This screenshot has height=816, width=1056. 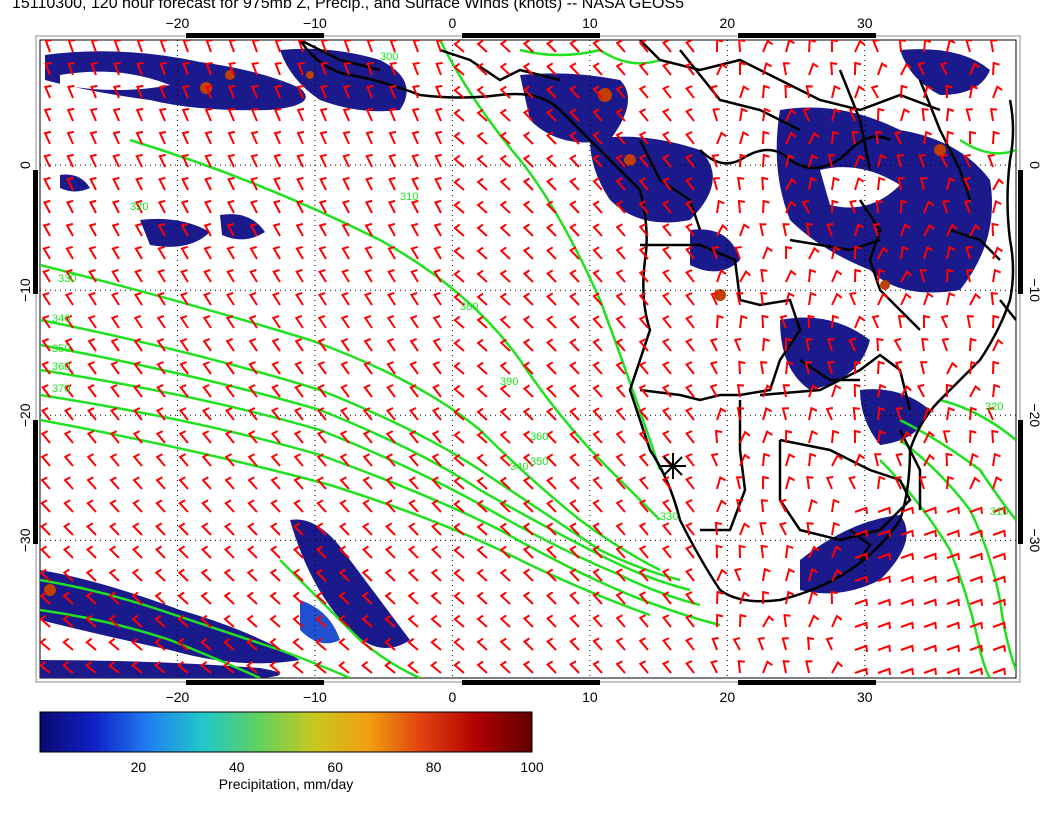 What do you see at coordinates (61, 389) in the screenshot?
I see `contour-label: 370` at bounding box center [61, 389].